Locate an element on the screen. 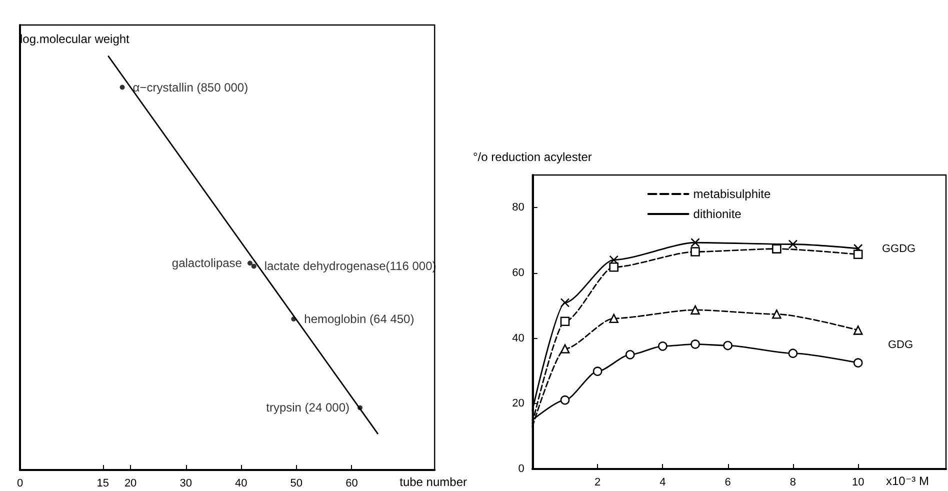 The width and height of the screenshot is (948, 491). x-tick-label: 0 is located at coordinates (20, 484).